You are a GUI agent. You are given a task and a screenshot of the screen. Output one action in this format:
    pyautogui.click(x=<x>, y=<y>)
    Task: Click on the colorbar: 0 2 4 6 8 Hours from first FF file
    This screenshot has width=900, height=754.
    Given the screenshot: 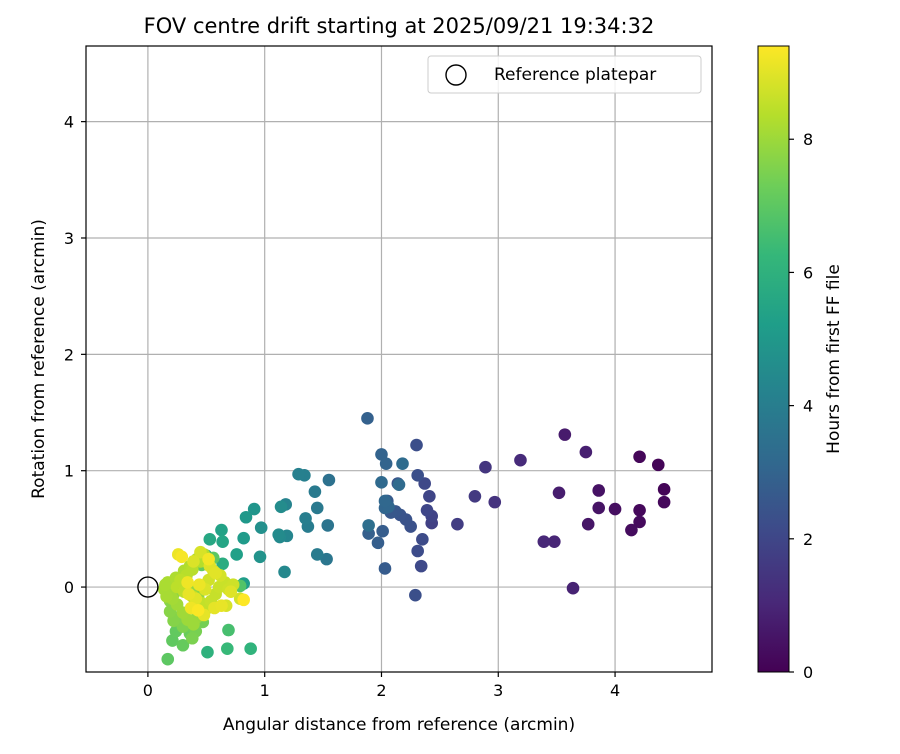 What is the action you would take?
    pyautogui.click(x=800, y=363)
    